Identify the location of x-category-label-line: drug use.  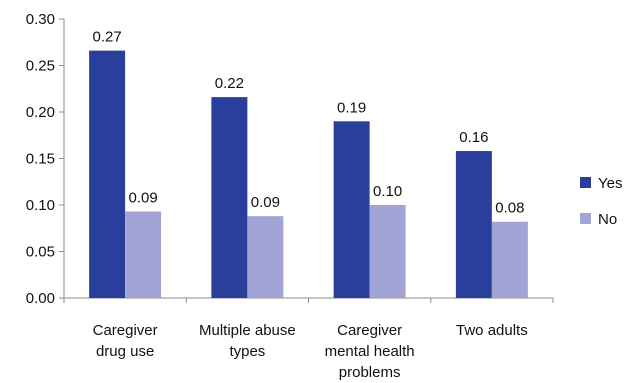
(125, 351).